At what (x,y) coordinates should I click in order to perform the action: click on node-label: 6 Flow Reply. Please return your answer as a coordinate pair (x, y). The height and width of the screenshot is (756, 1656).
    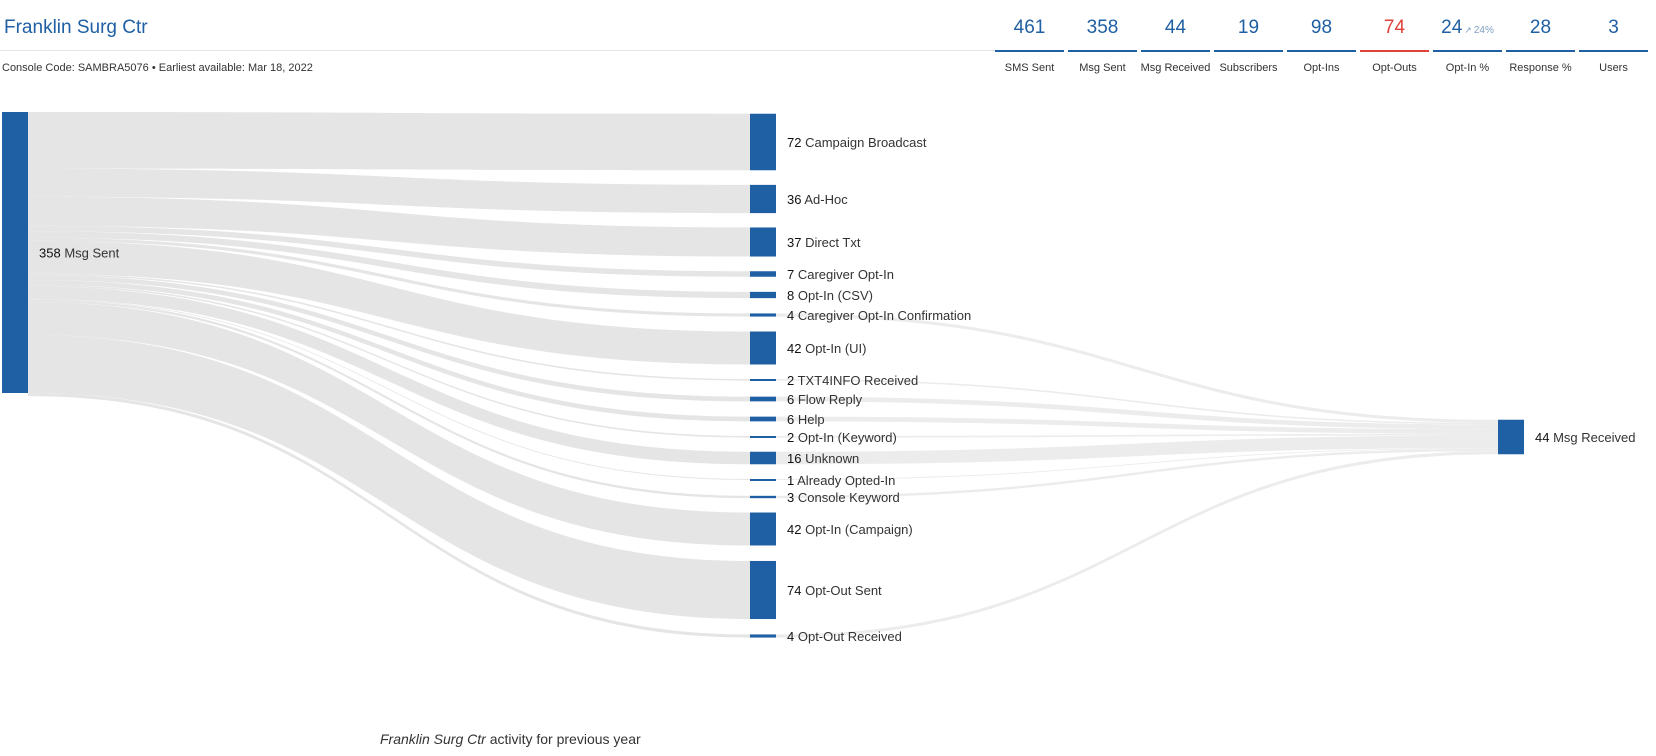
    Looking at the image, I should click on (825, 399).